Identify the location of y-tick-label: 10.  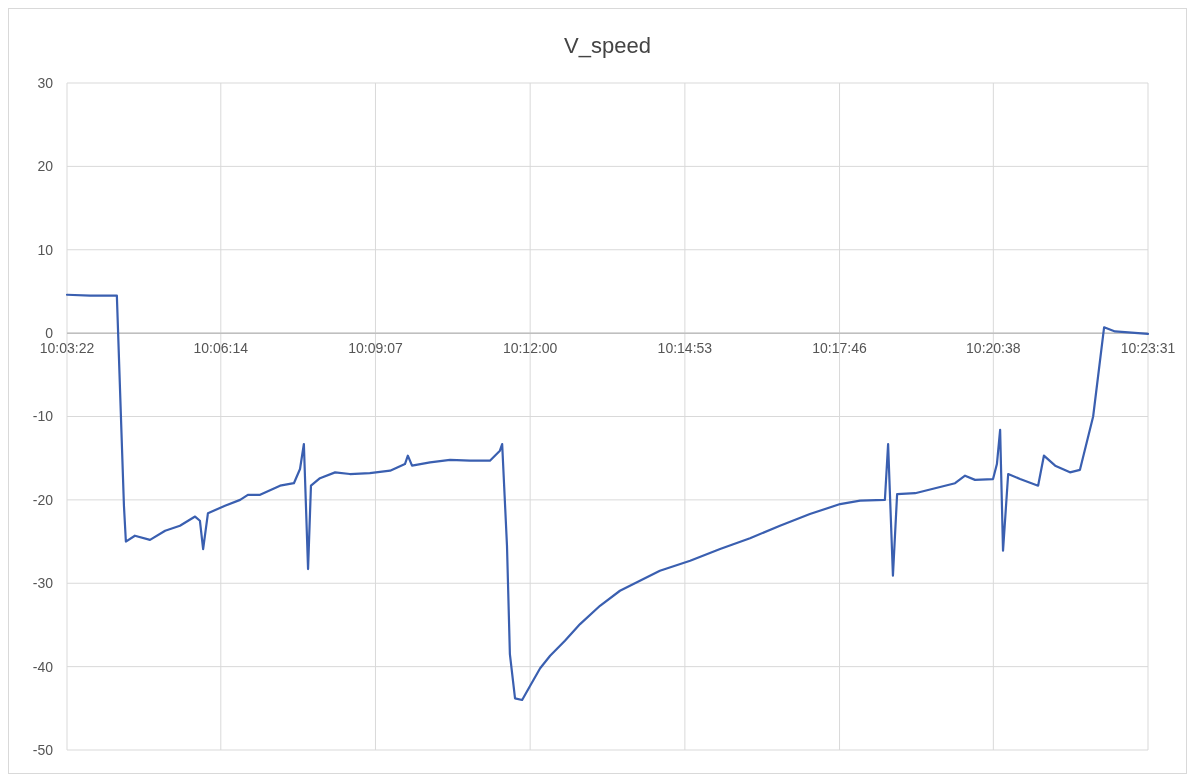
(45, 249).